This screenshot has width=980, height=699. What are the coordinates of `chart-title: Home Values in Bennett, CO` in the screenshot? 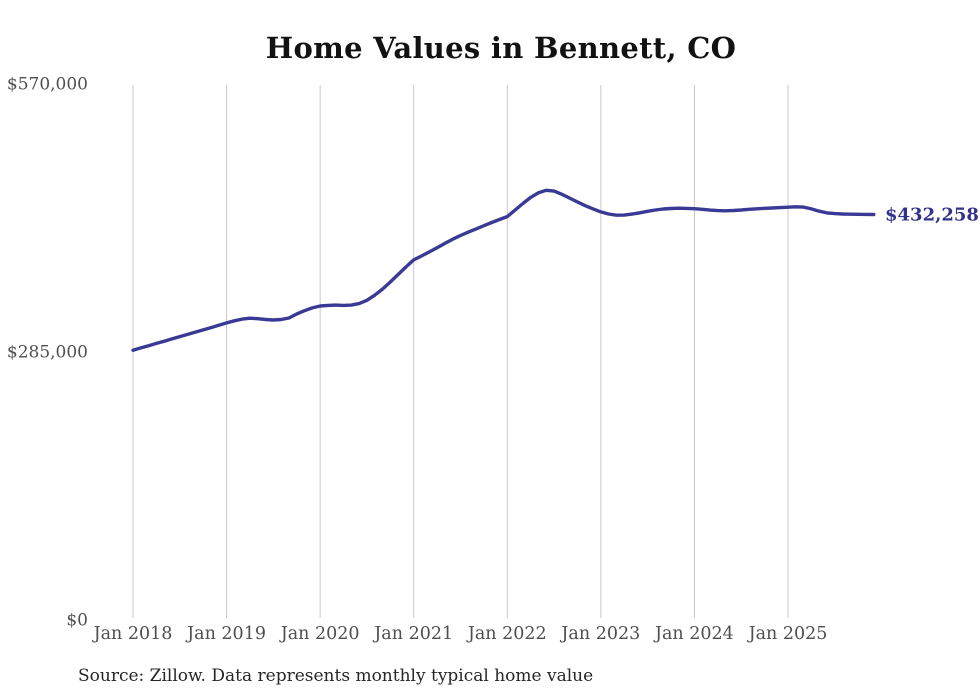 It's located at (501, 48).